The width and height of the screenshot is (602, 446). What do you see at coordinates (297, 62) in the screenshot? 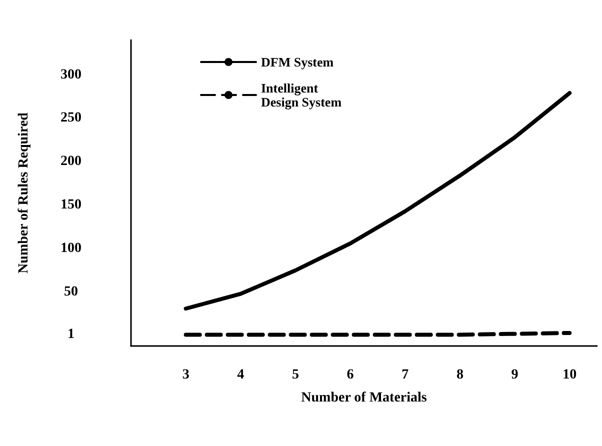
I see `legend-label: DFM System` at bounding box center [297, 62].